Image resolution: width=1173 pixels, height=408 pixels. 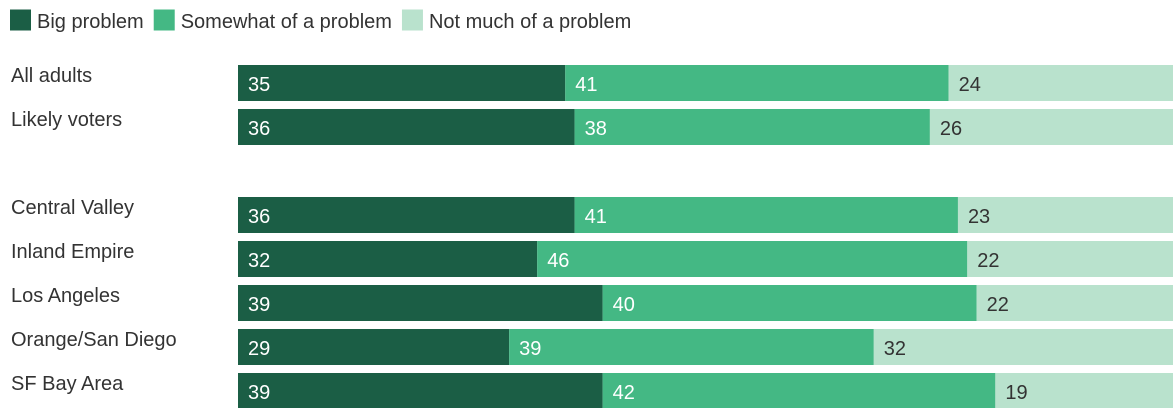 I want to click on category-label-orange-san-diego: Orange/San Diego, so click(x=94, y=340).